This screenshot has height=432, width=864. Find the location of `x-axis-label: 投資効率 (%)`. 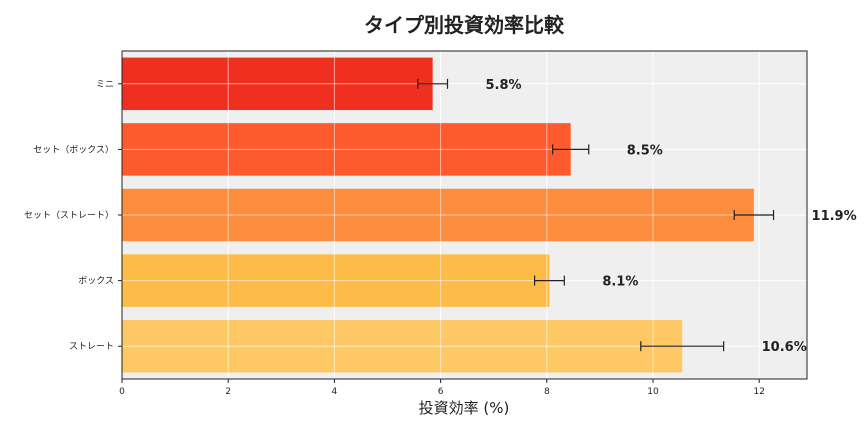

x-axis-label: 投資効率 (%) is located at coordinates (464, 408).